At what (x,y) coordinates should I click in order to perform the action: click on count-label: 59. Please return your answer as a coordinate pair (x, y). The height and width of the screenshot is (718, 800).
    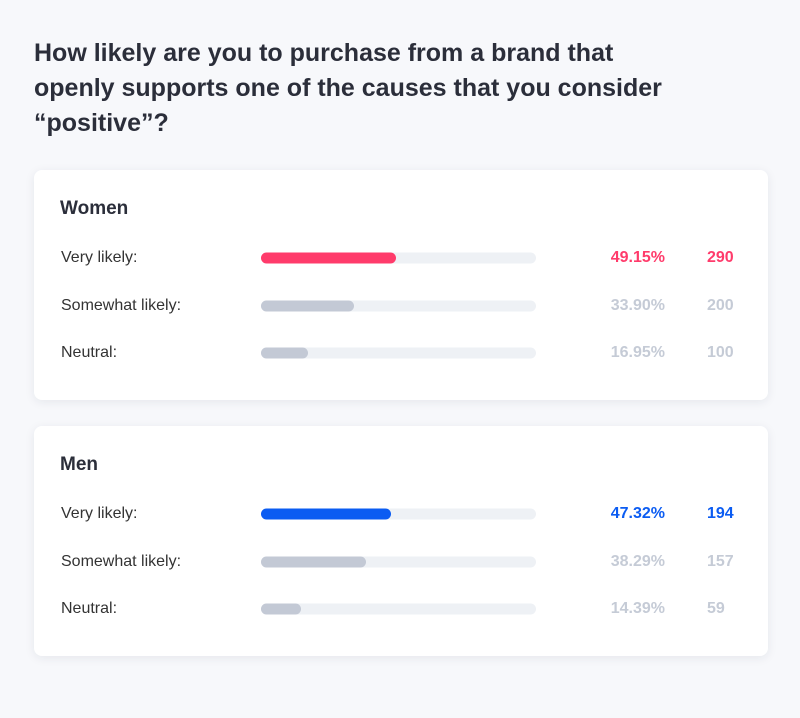
    Looking at the image, I should click on (716, 608).